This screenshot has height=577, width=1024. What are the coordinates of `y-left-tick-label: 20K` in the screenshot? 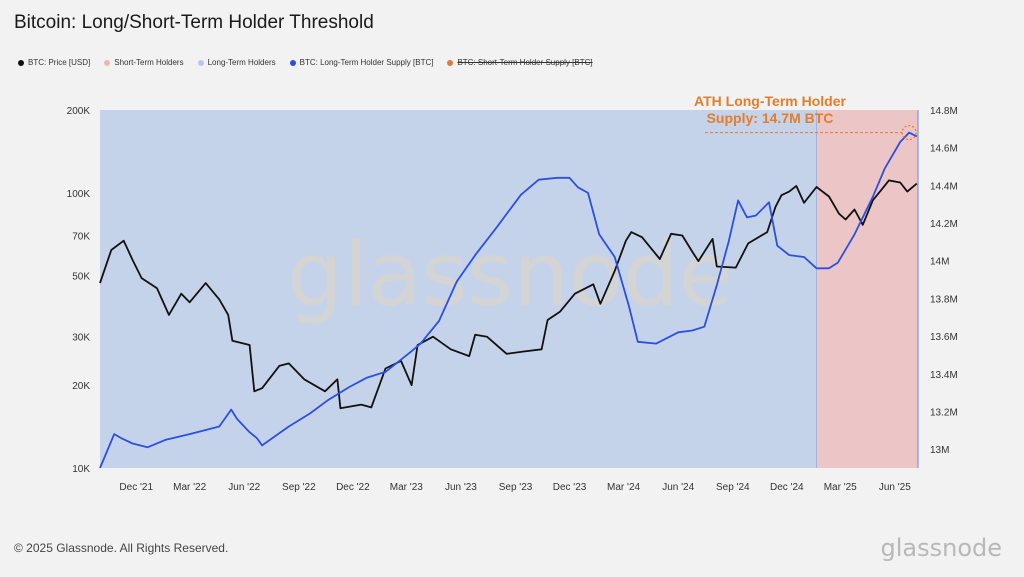 It's located at (81, 386).